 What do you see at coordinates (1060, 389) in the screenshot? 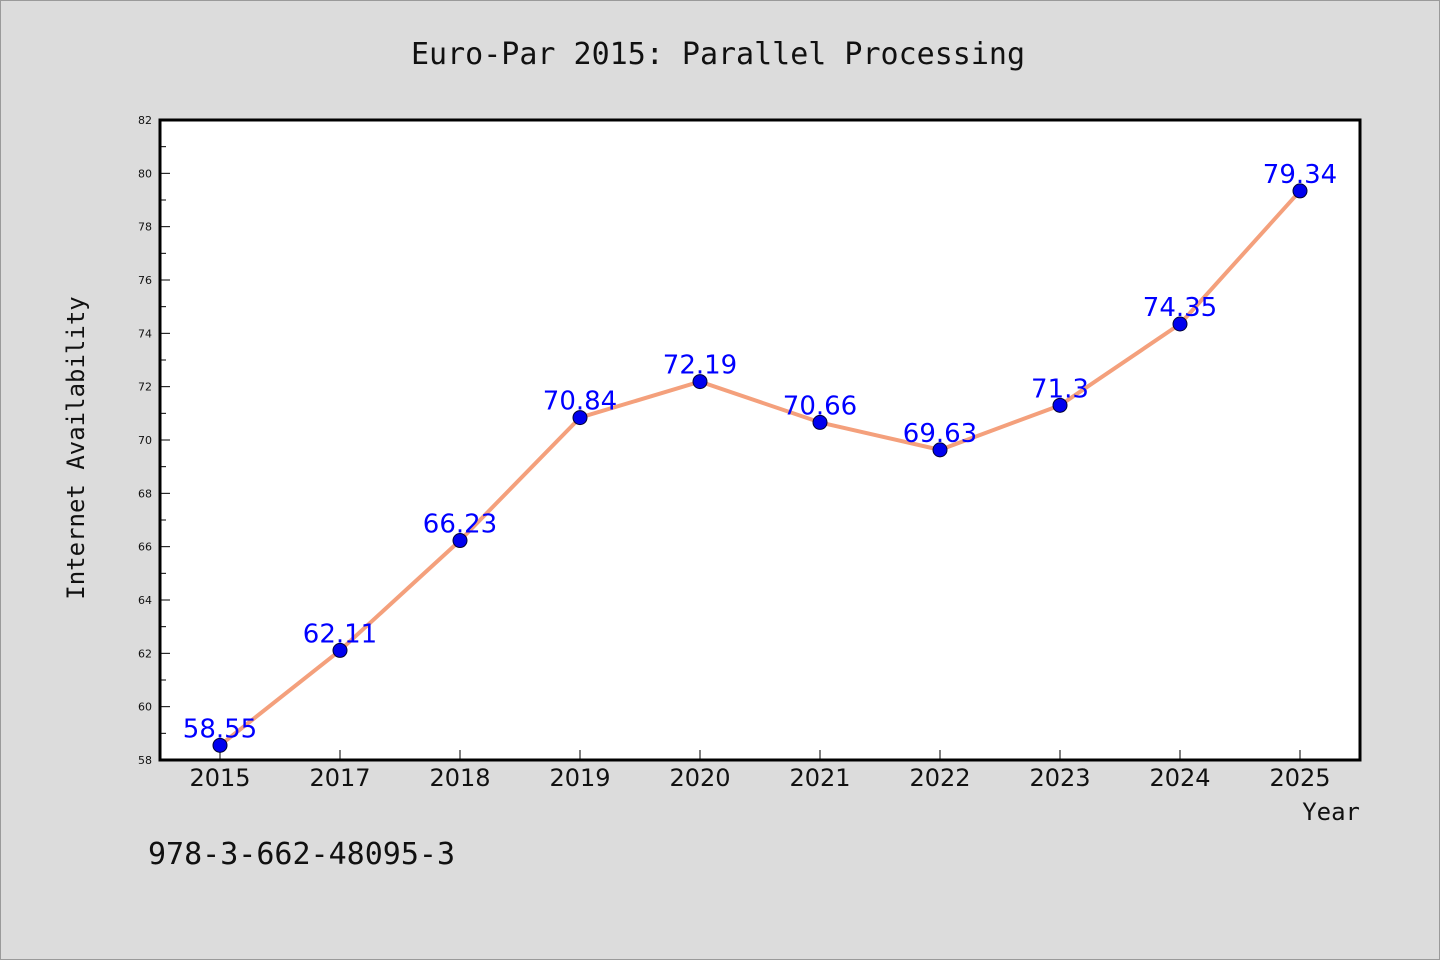
I see `data-label: 71.3` at bounding box center [1060, 389].